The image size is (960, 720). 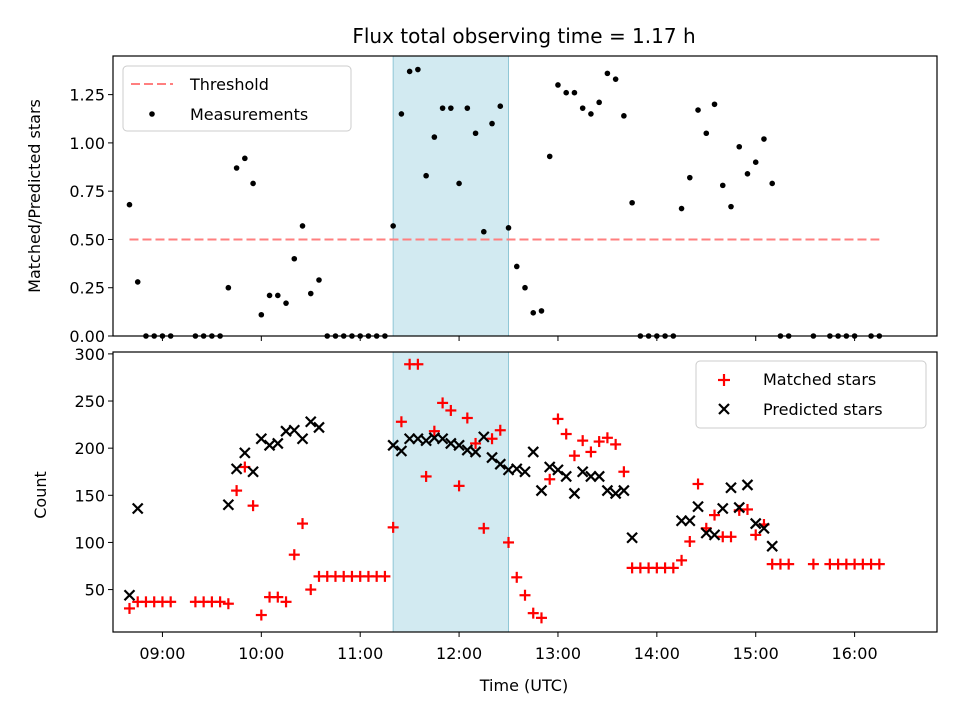 I want to click on top-ytick-label: 0.50, so click(x=87, y=239).